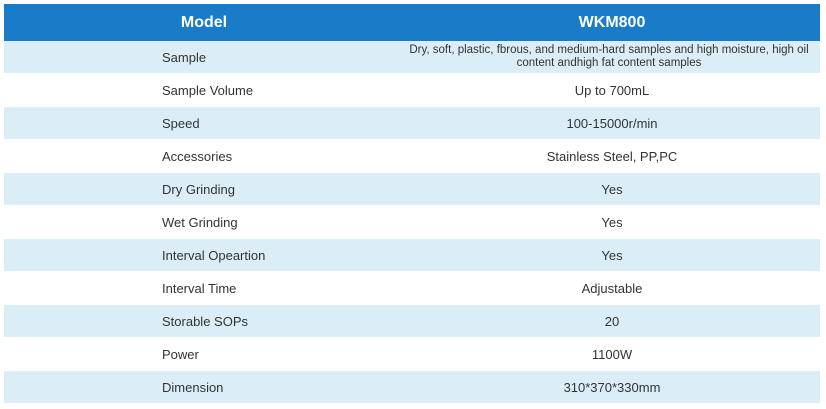 The image size is (826, 409). I want to click on table-row: Wet Grinding Yes, so click(412, 222).